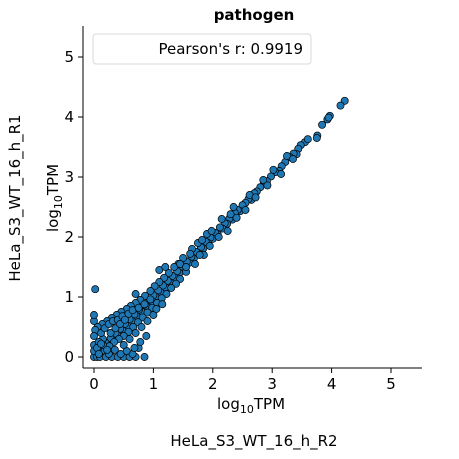 This screenshot has height=459, width=459. Describe the element at coordinates (73, 207) in the screenshot. I see `y-ticks: 0 1 2 3 4 5` at that location.